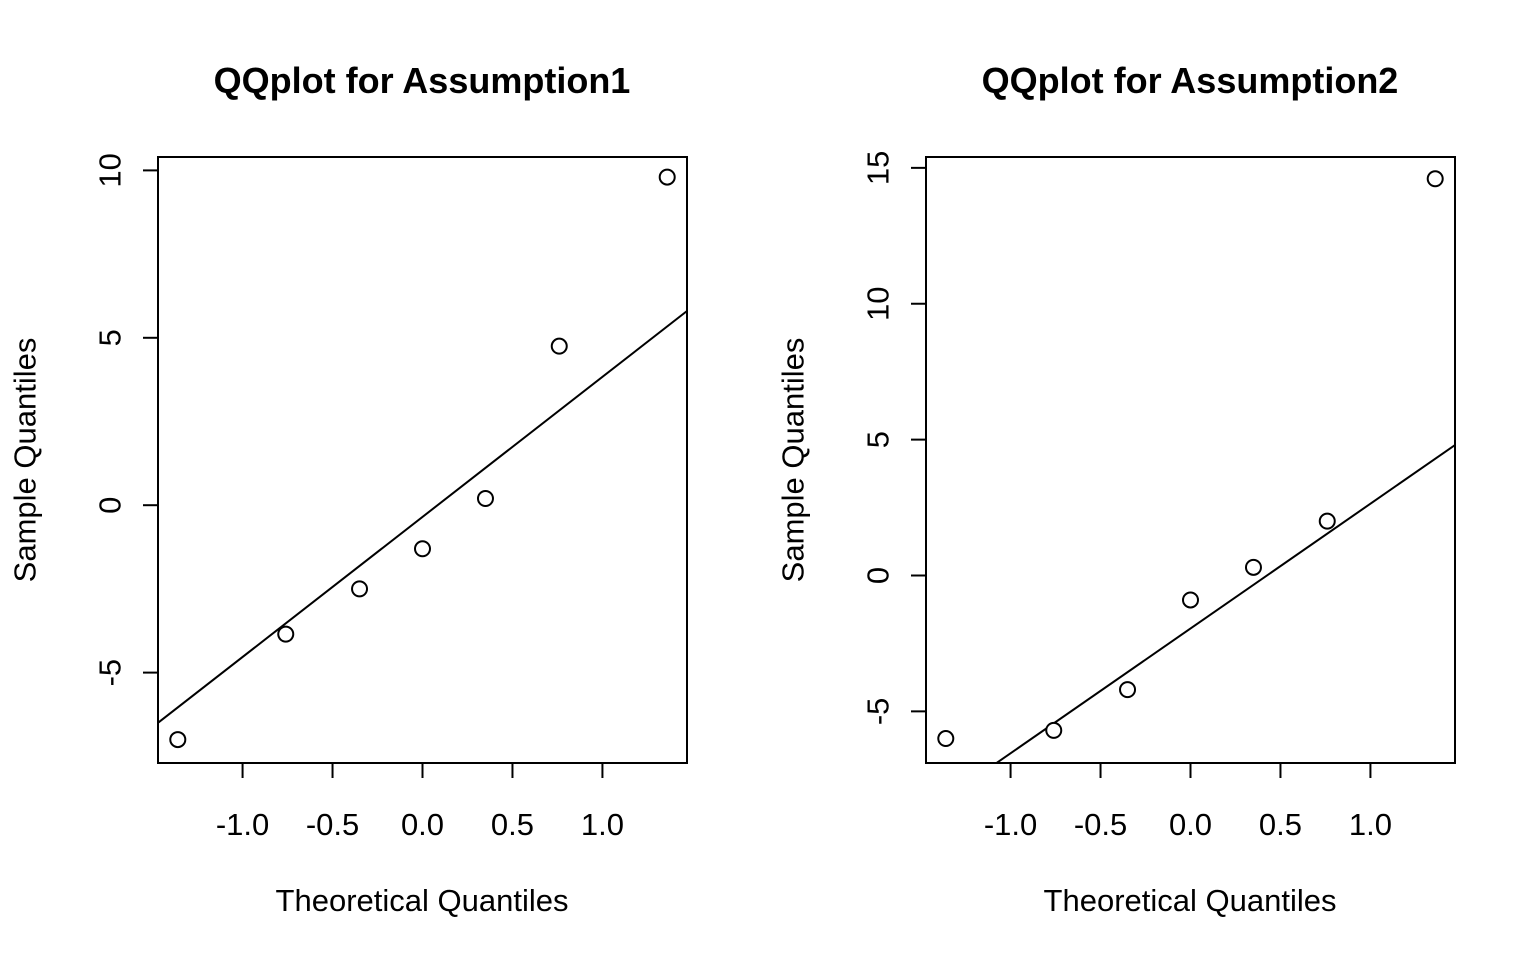  I want to click on chart-title: QQplot for Assumption1, so click(422, 80).